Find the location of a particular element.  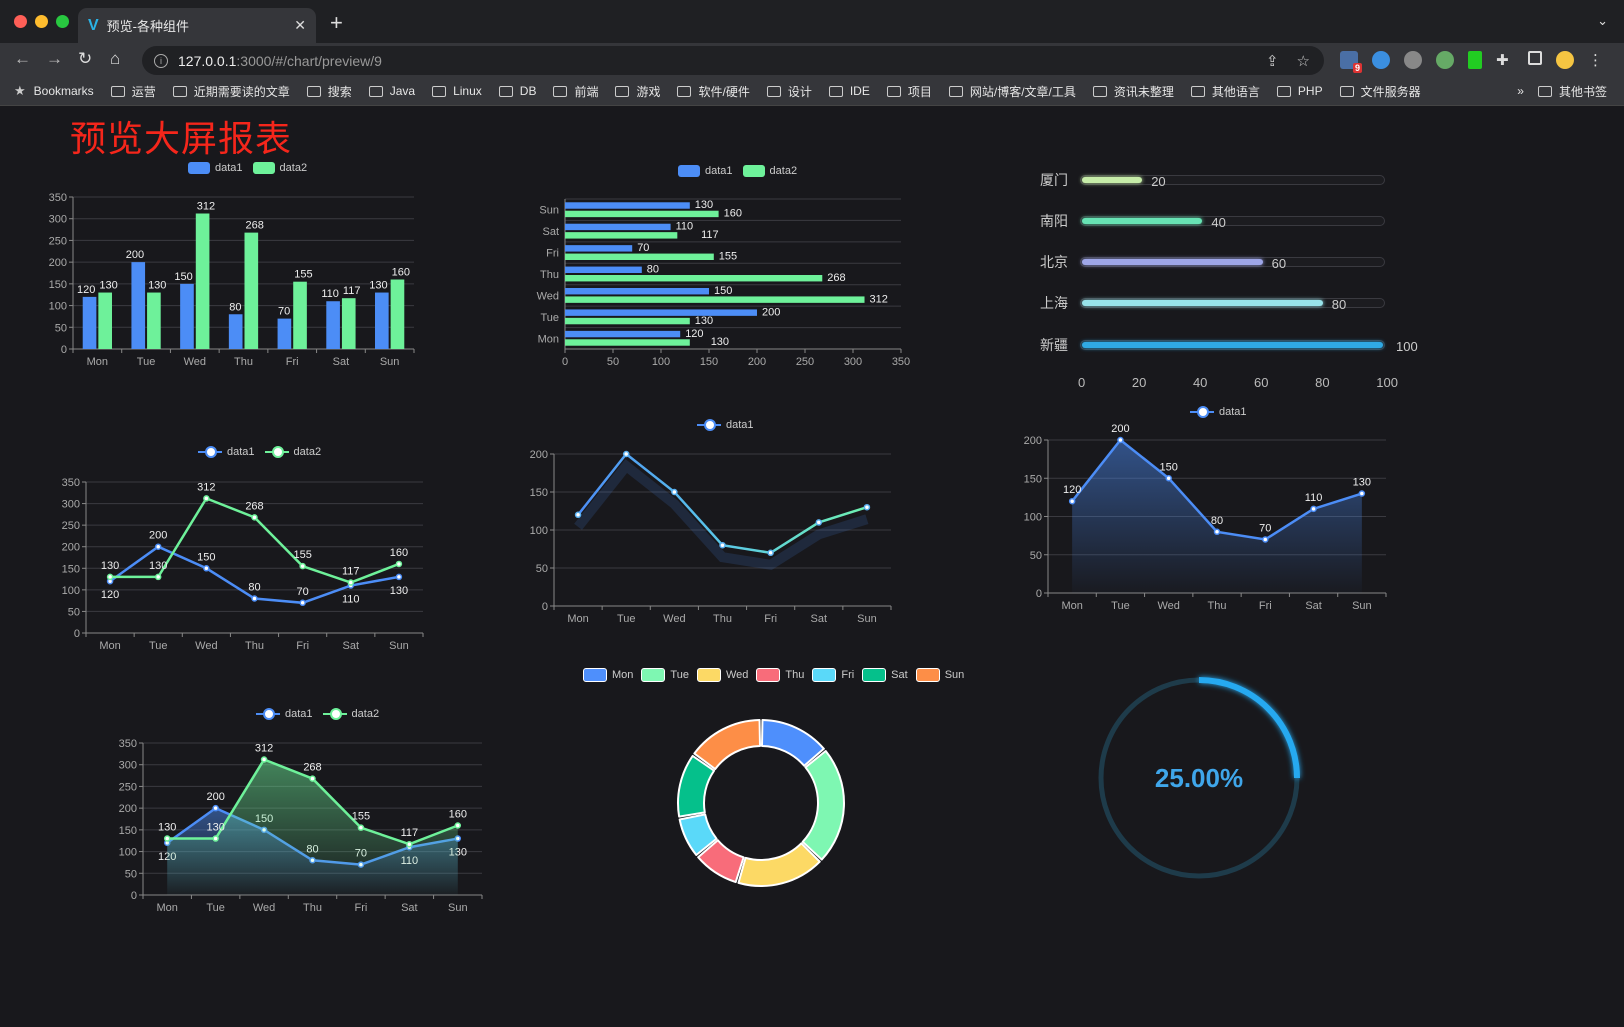

bookmark-star-icon: ☆ is located at coordinates (1303, 61).